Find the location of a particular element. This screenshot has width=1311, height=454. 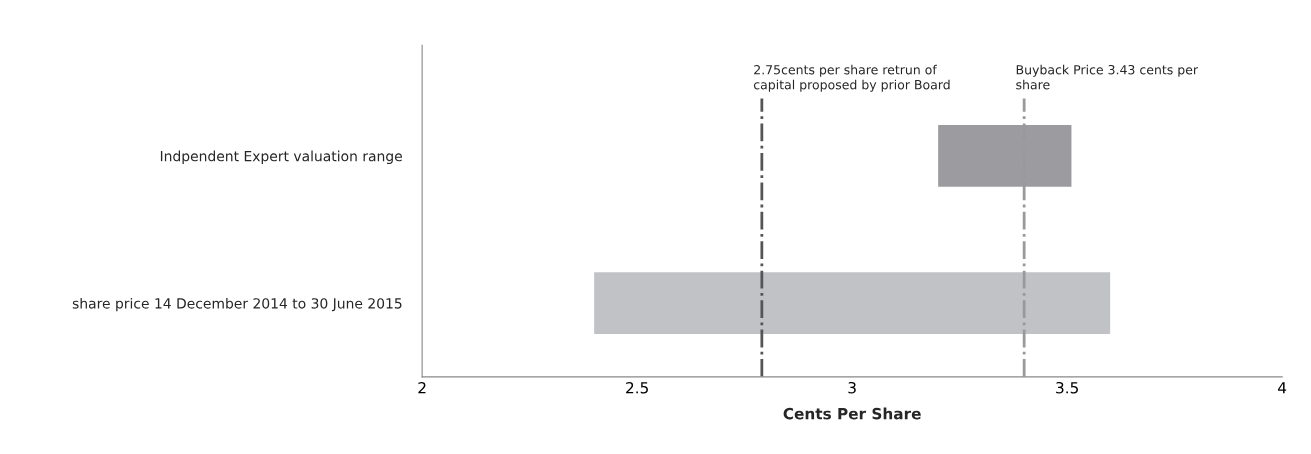

ref-line-label: Buyback Price 3.43 cents per share is located at coordinates (1107, 77).